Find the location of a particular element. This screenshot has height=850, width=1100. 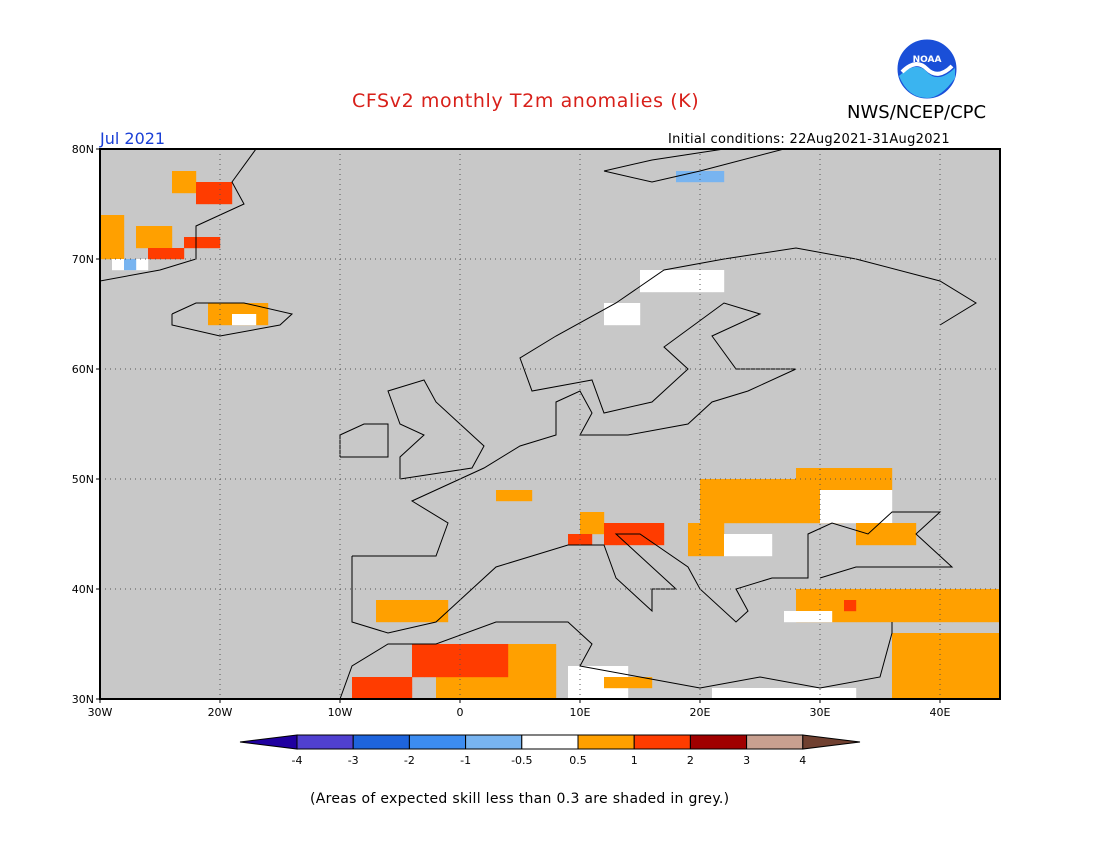

logo-text: NOAA is located at coordinates (927, 60).